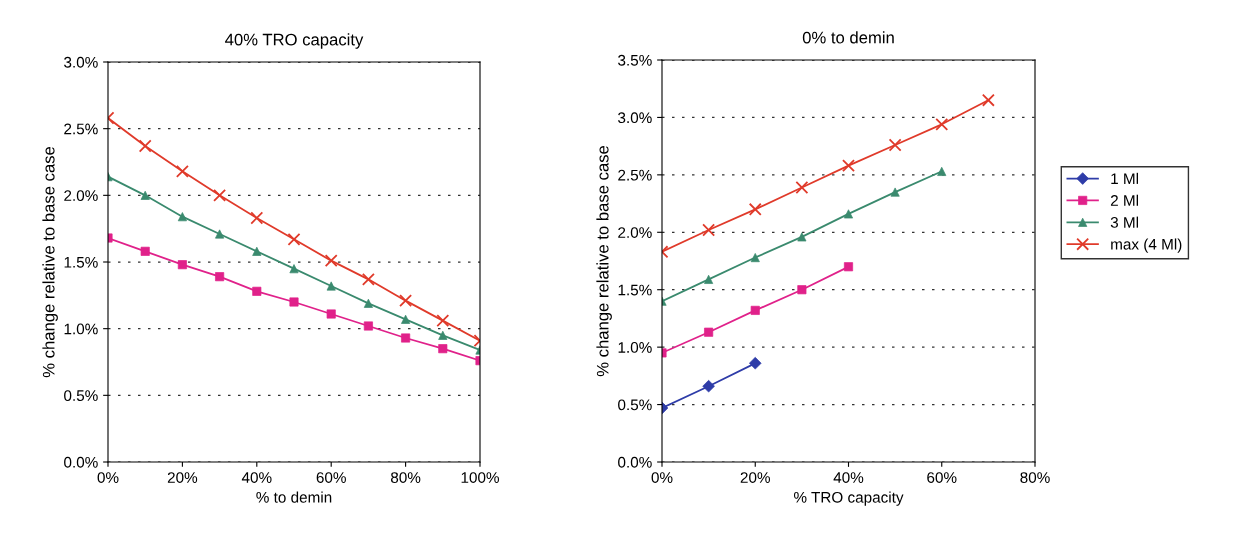 This screenshot has width=1248, height=538. I want to click on y-tick-label: 3.5%, so click(635, 60).